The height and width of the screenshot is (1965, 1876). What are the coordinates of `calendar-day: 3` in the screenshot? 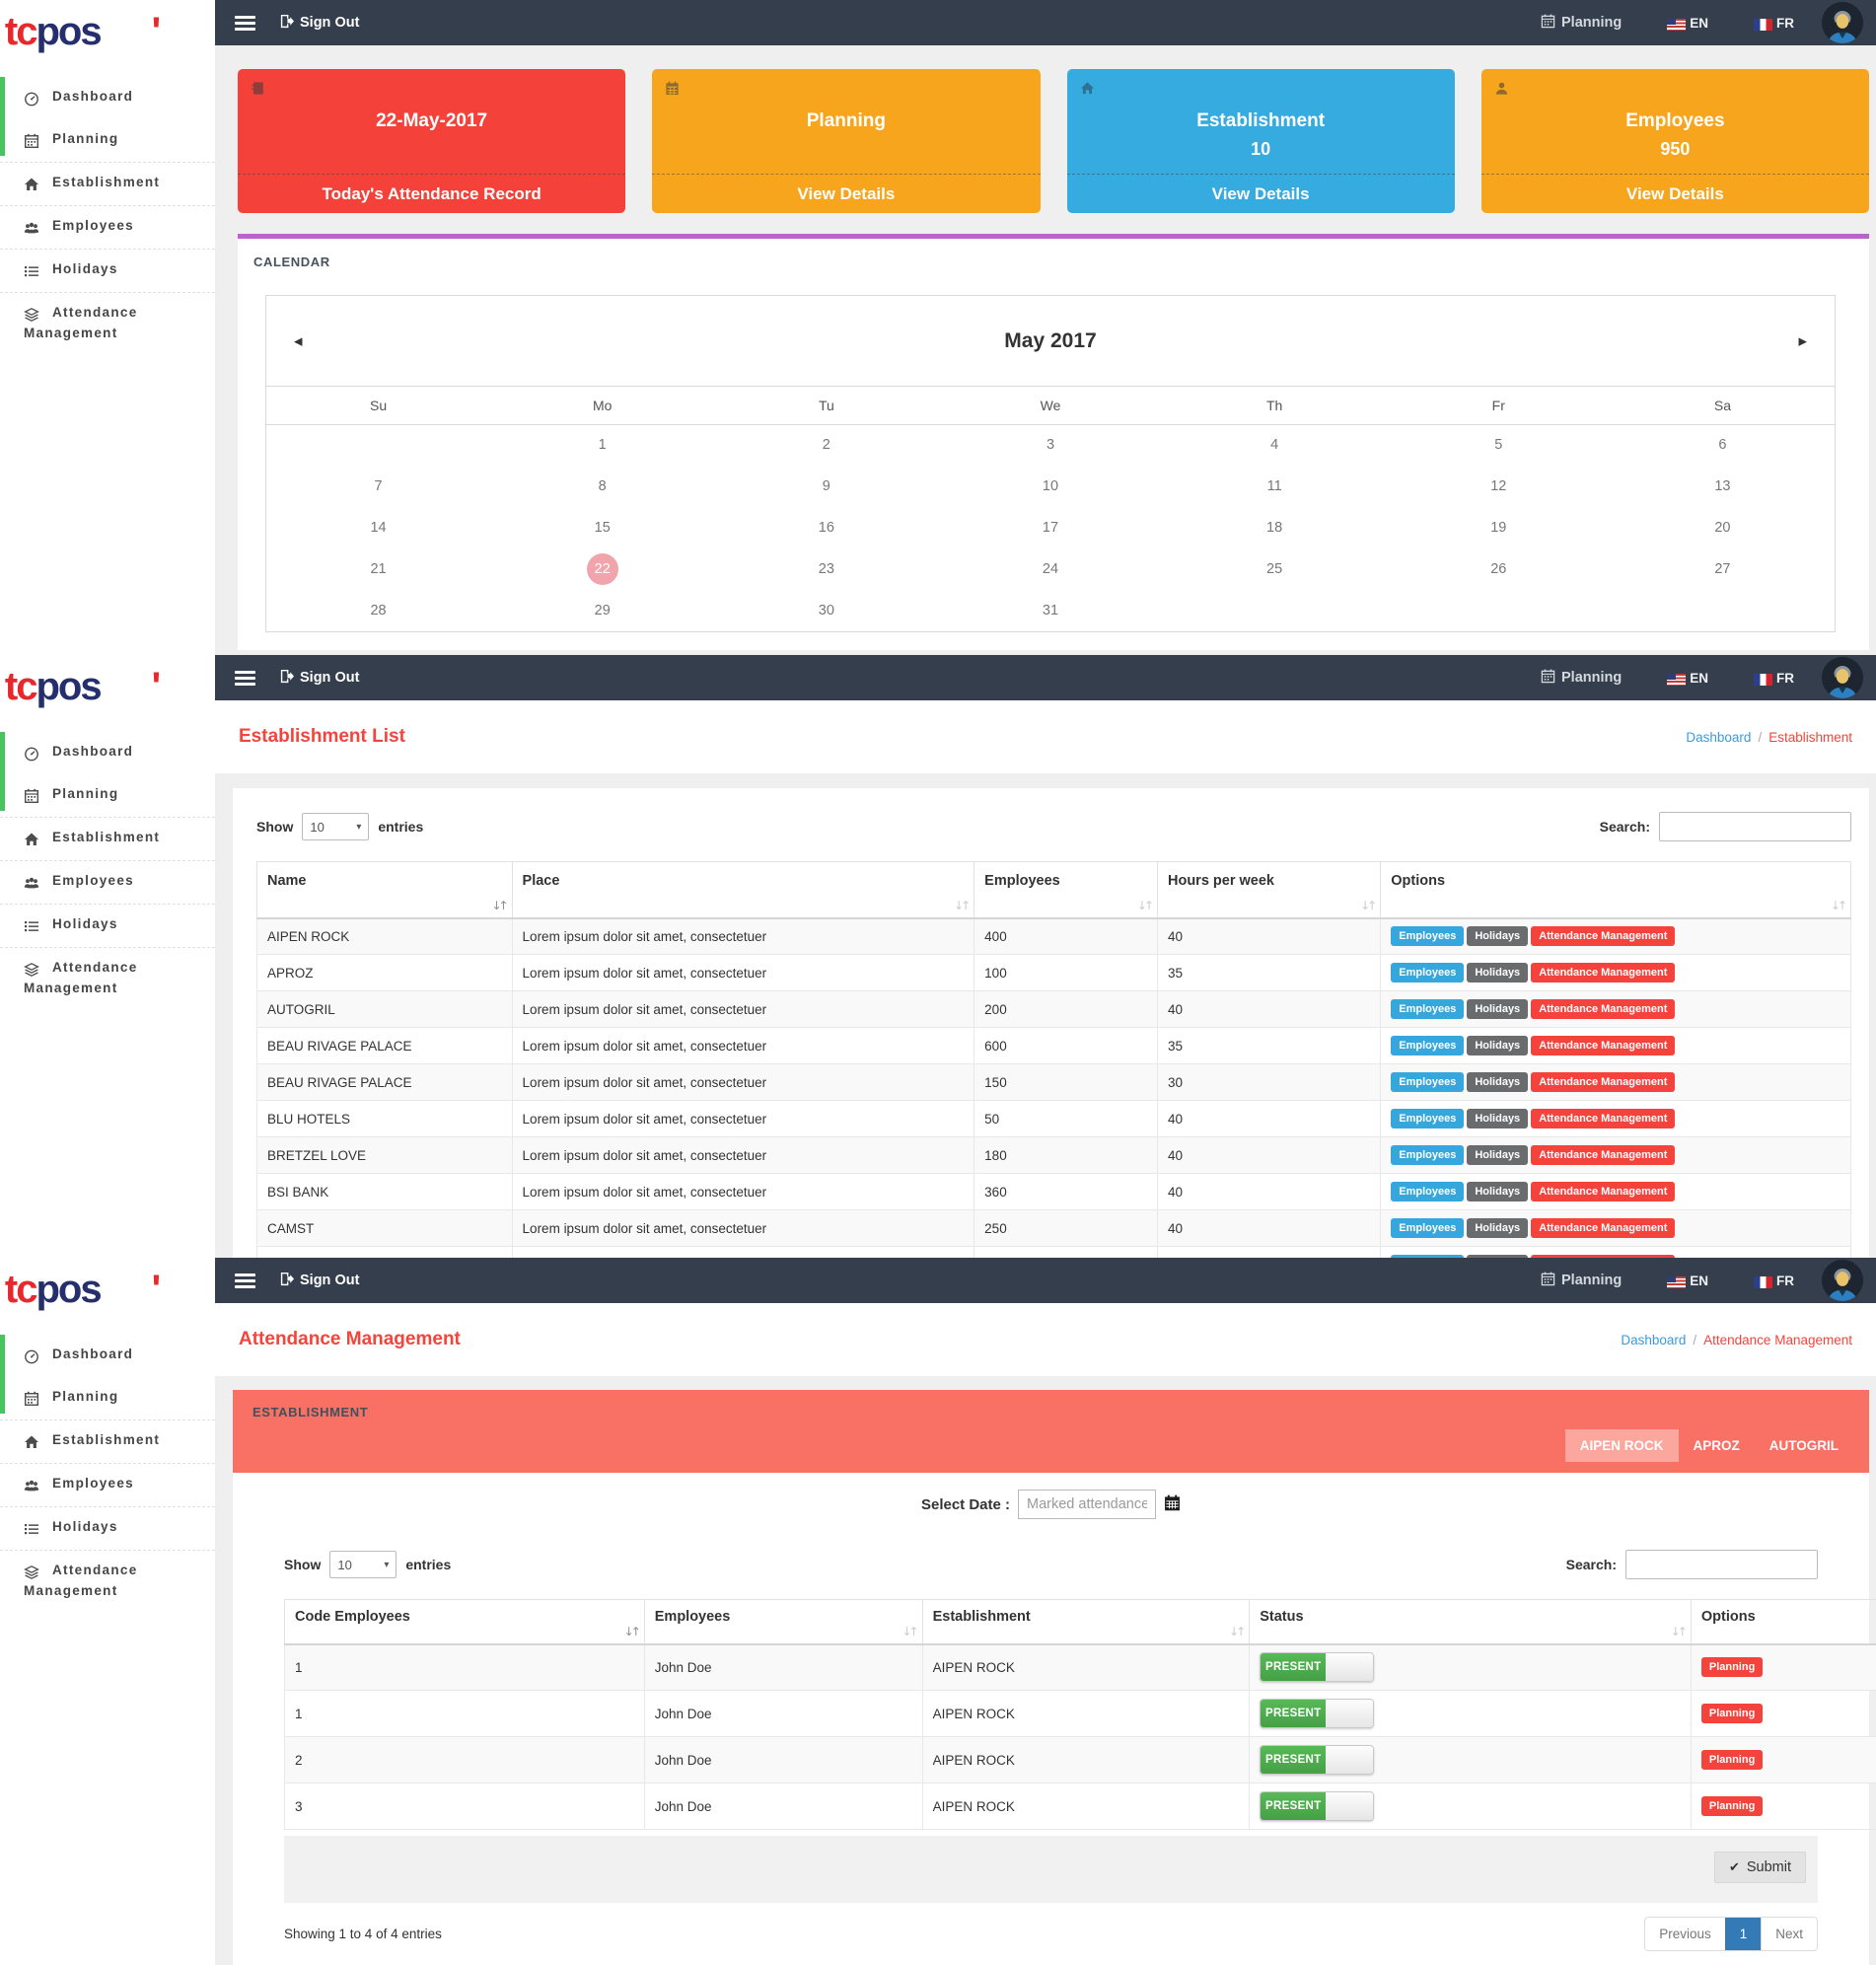 It's located at (1050, 445).